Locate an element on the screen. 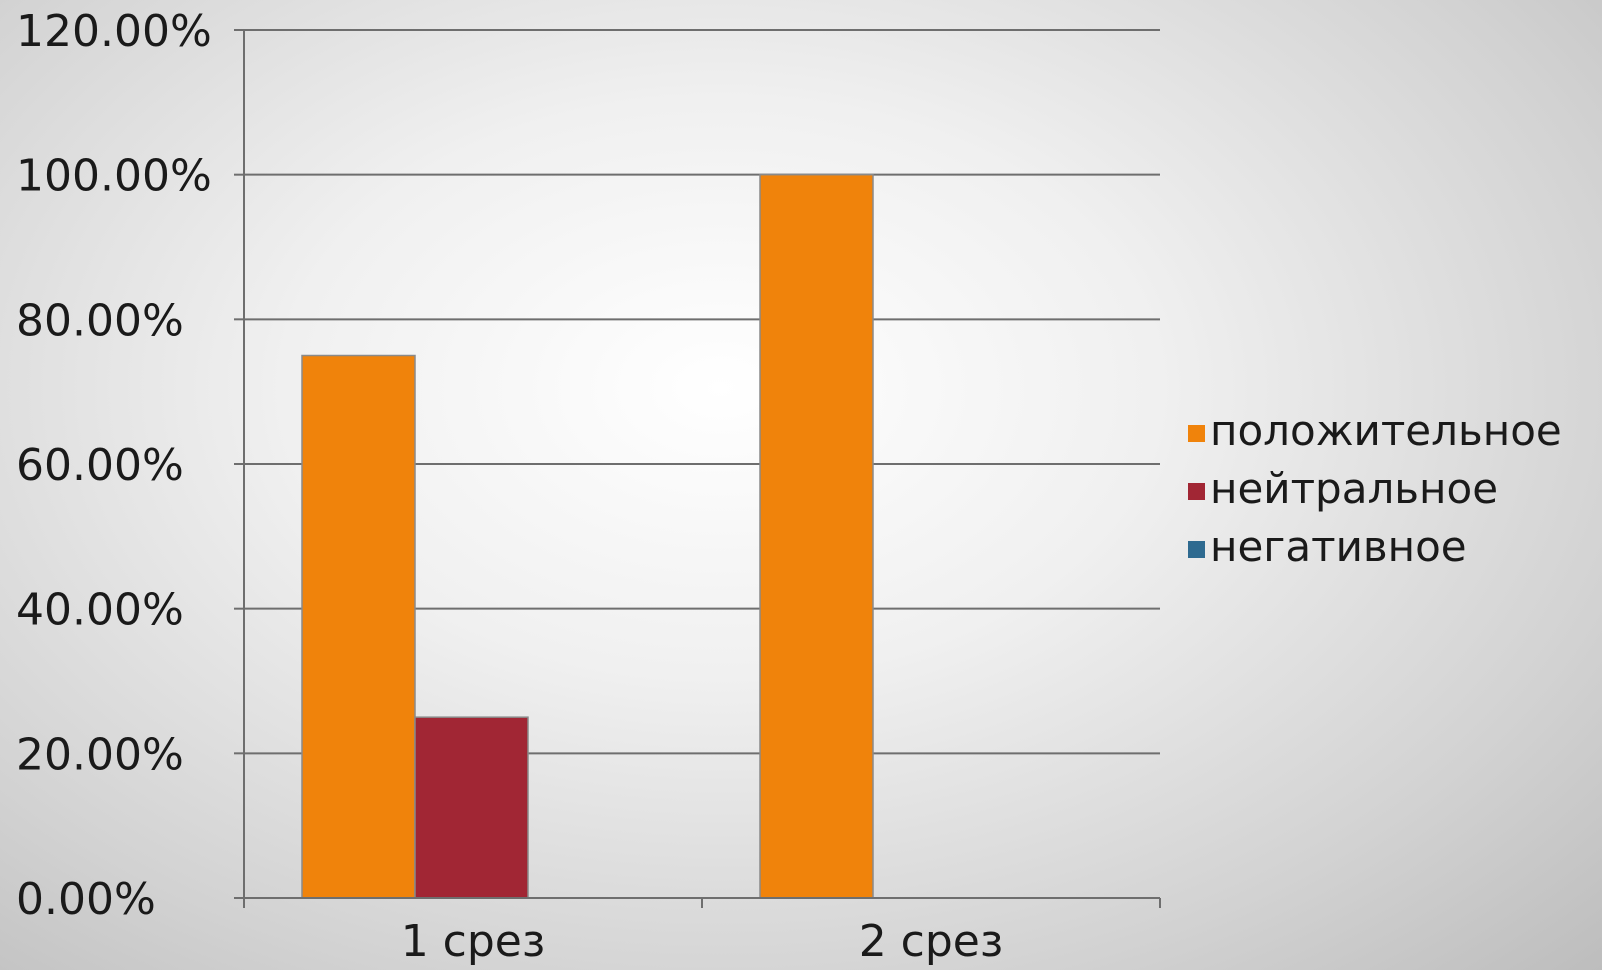 Image resolution: width=1602 pixels, height=970 pixels. x-axis-category-labels: 1 срез 2 срез is located at coordinates (702, 941).